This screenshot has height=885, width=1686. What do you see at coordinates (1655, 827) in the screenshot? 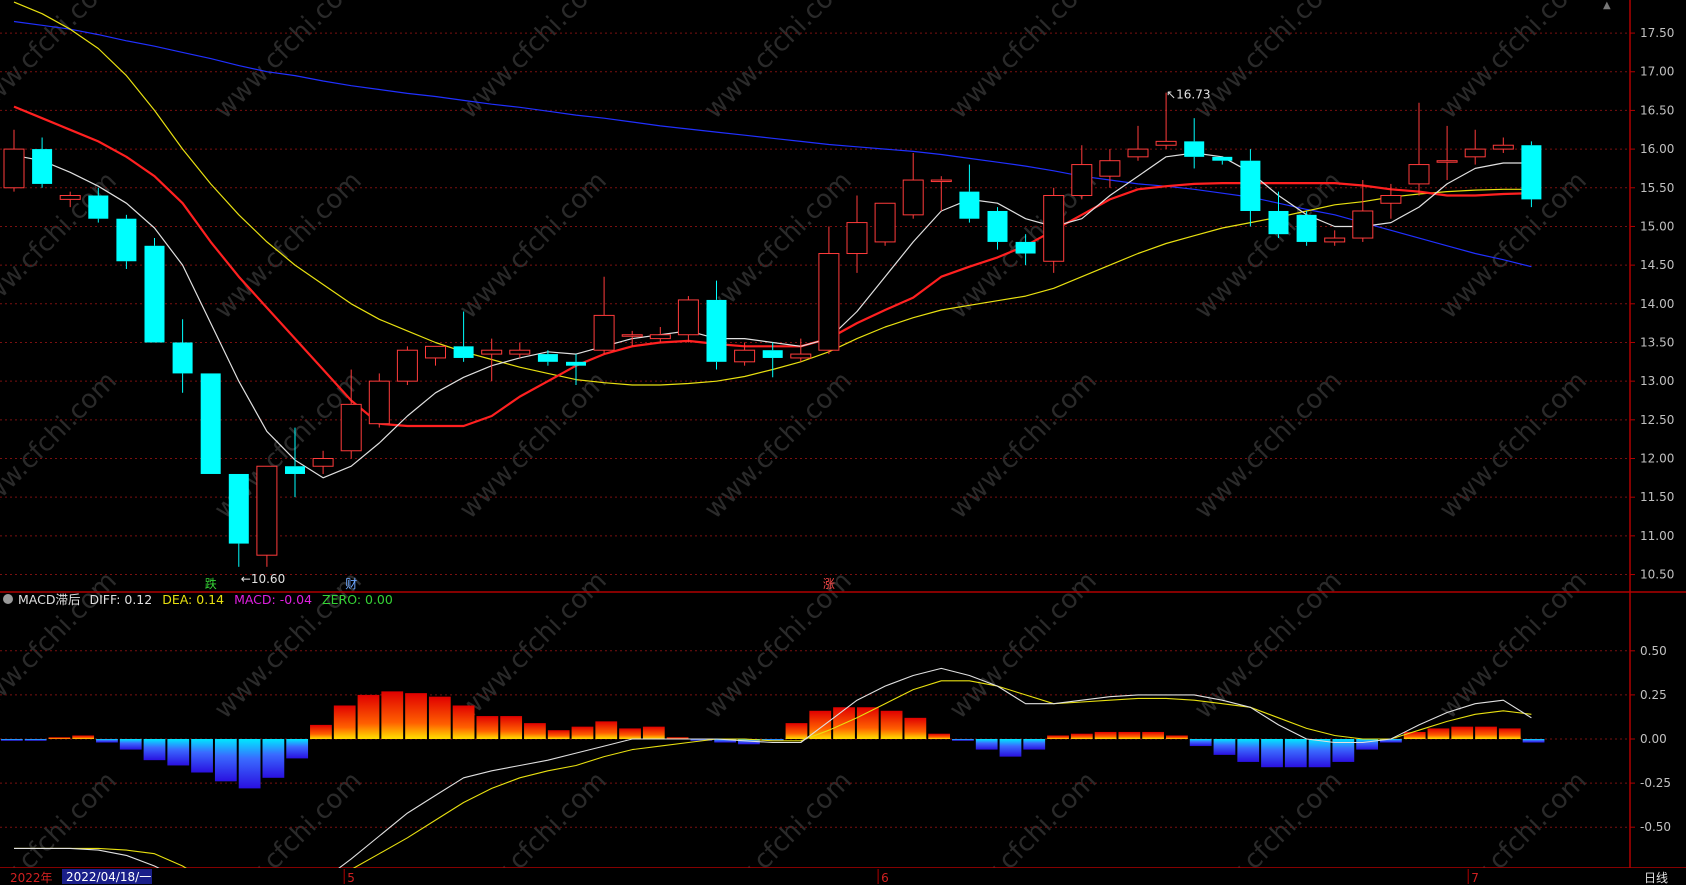
I see `macd-tick-label: -0.50` at bounding box center [1655, 827].